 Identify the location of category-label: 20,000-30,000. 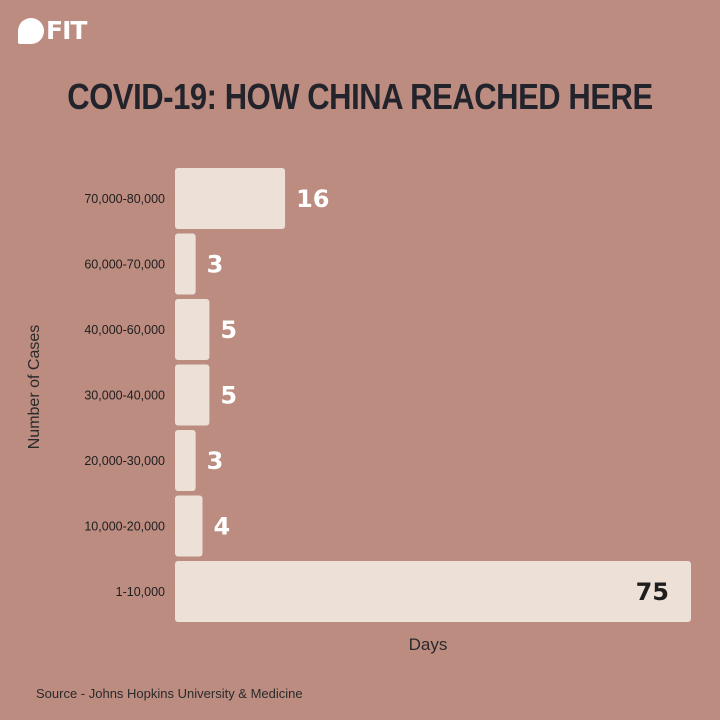
(124, 461).